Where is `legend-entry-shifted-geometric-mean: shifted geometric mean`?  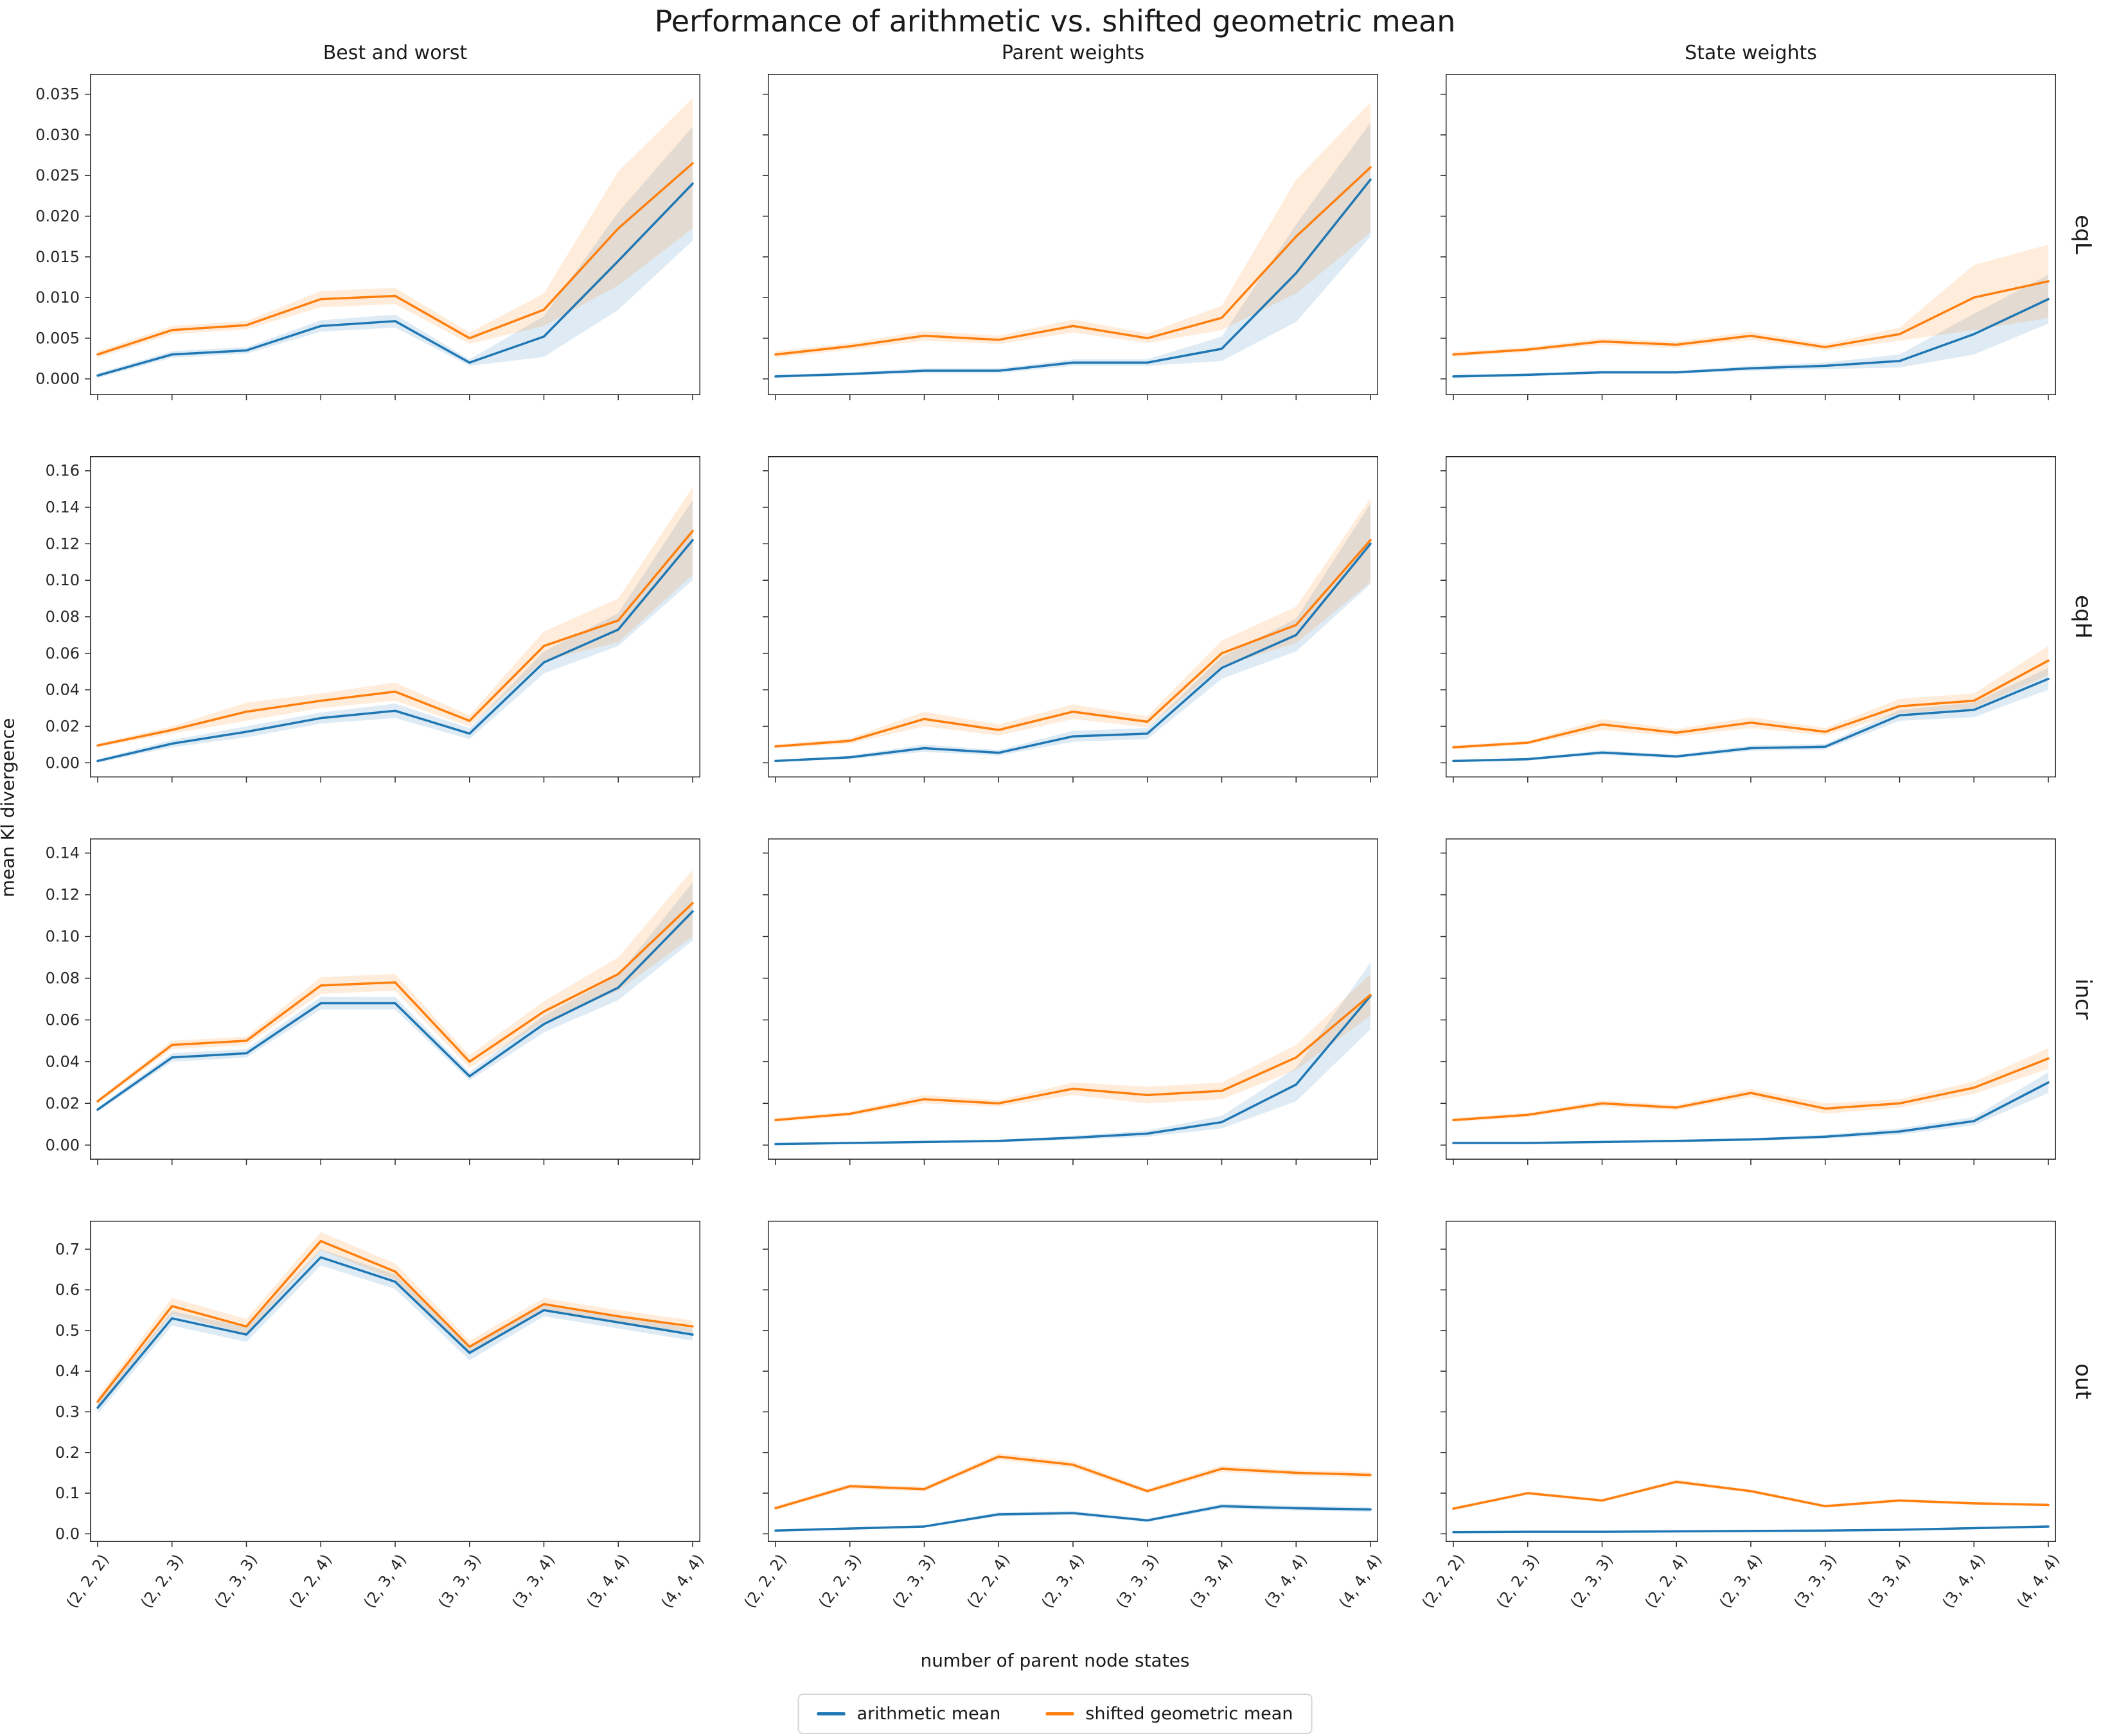
legend-entry-shifted-geometric-mean: shifted geometric mean is located at coordinates (1169, 1714).